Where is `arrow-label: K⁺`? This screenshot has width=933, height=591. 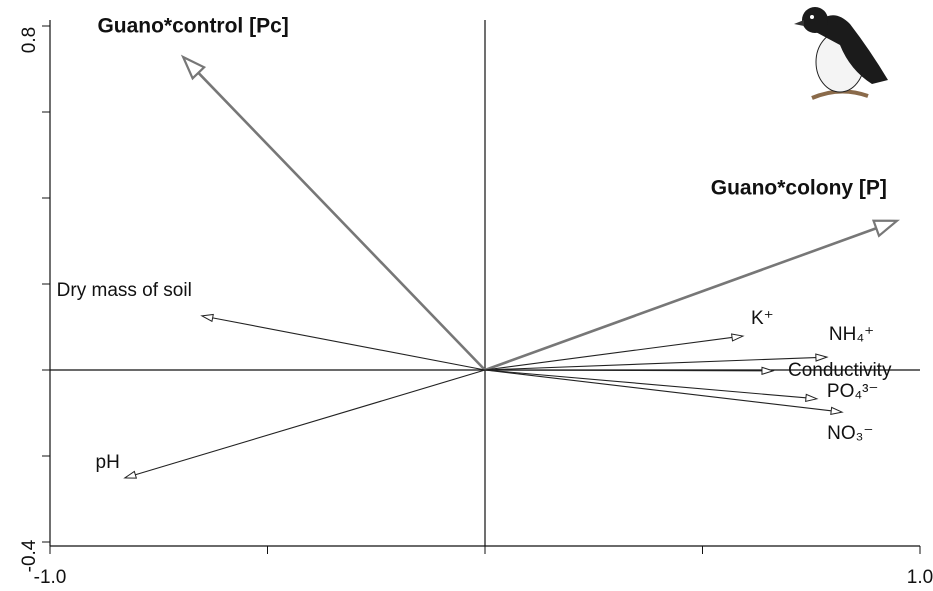
arrow-label: K⁺ is located at coordinates (762, 318).